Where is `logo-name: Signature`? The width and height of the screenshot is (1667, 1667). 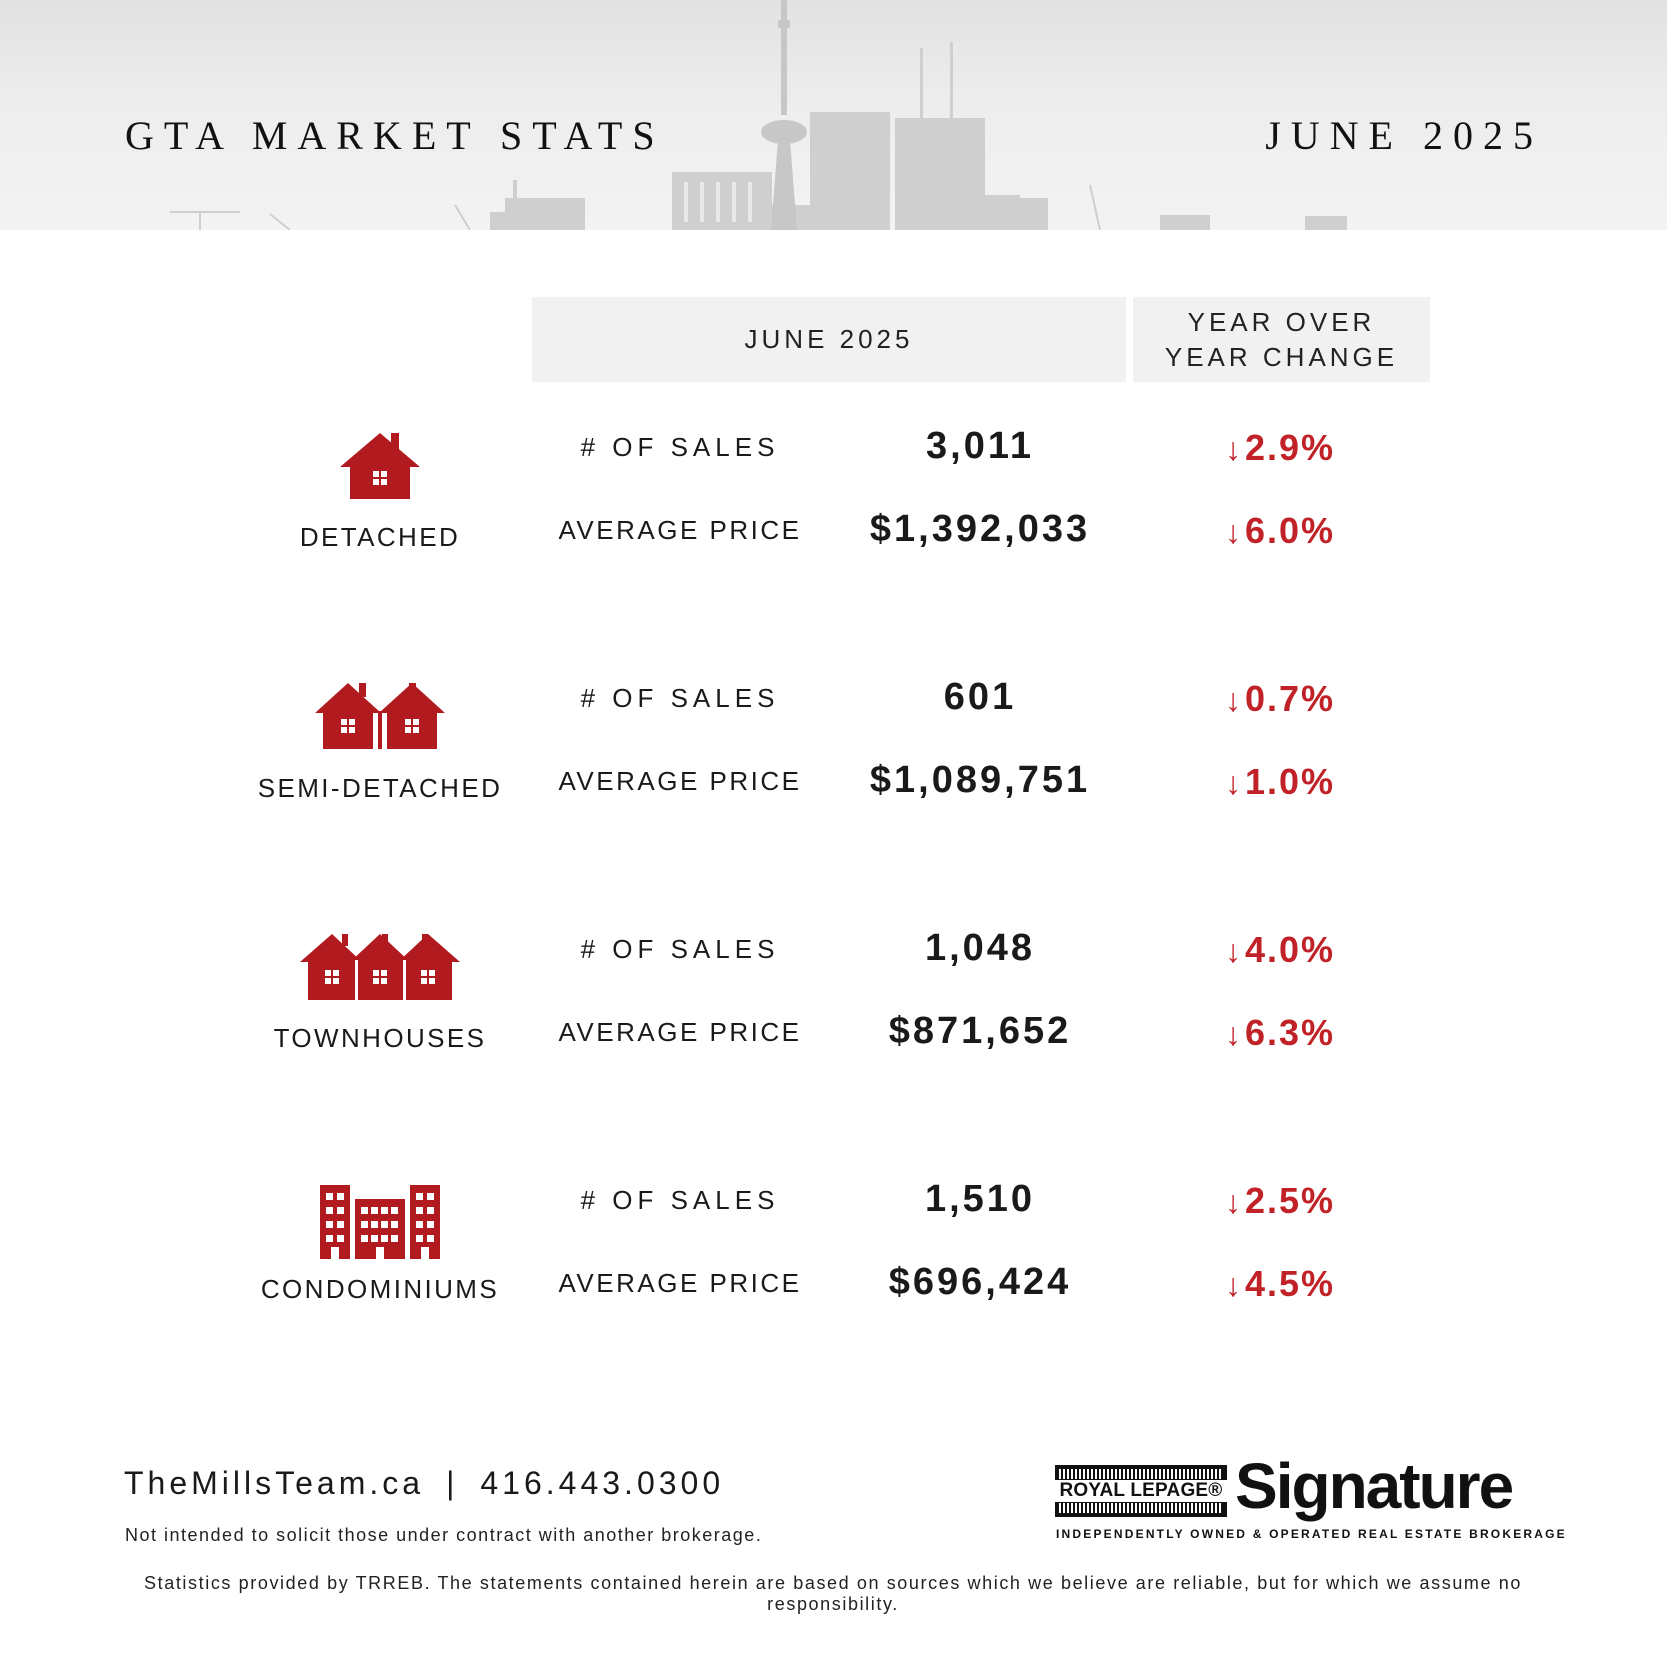
logo-name: Signature is located at coordinates (1374, 1486).